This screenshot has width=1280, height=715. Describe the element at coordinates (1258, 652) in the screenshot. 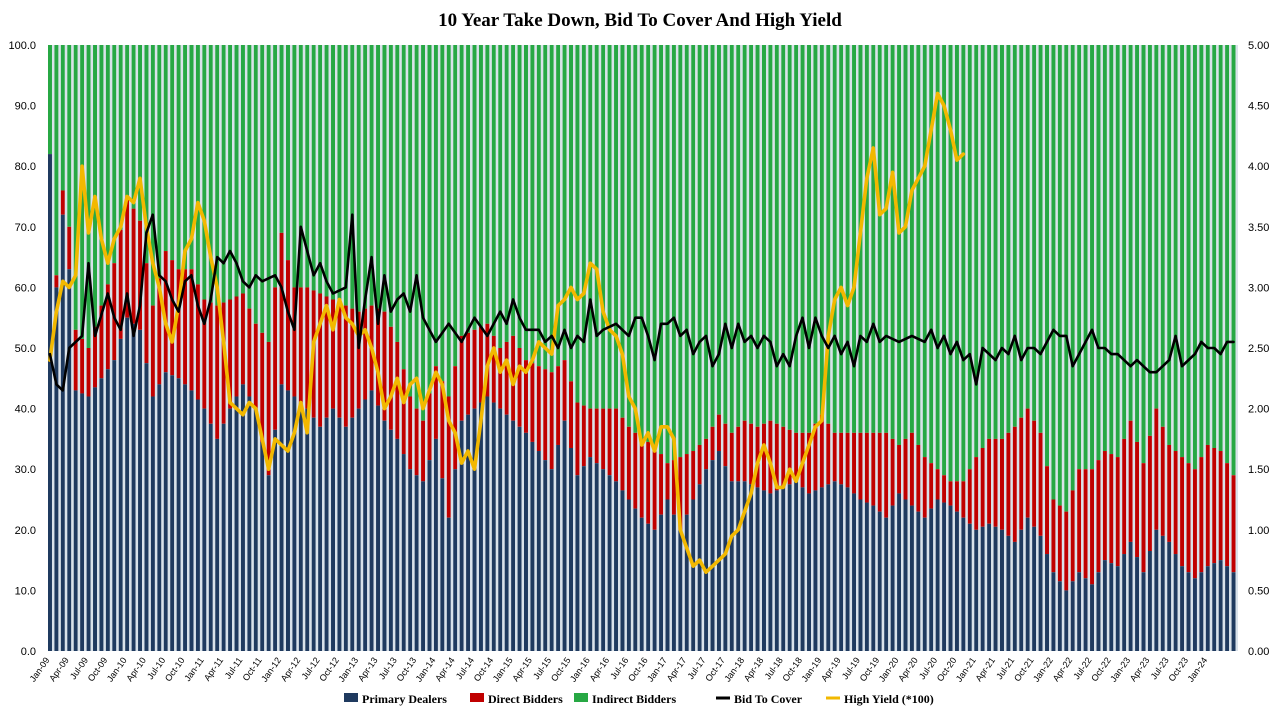

I see `right-tick-label: 0.00` at that location.